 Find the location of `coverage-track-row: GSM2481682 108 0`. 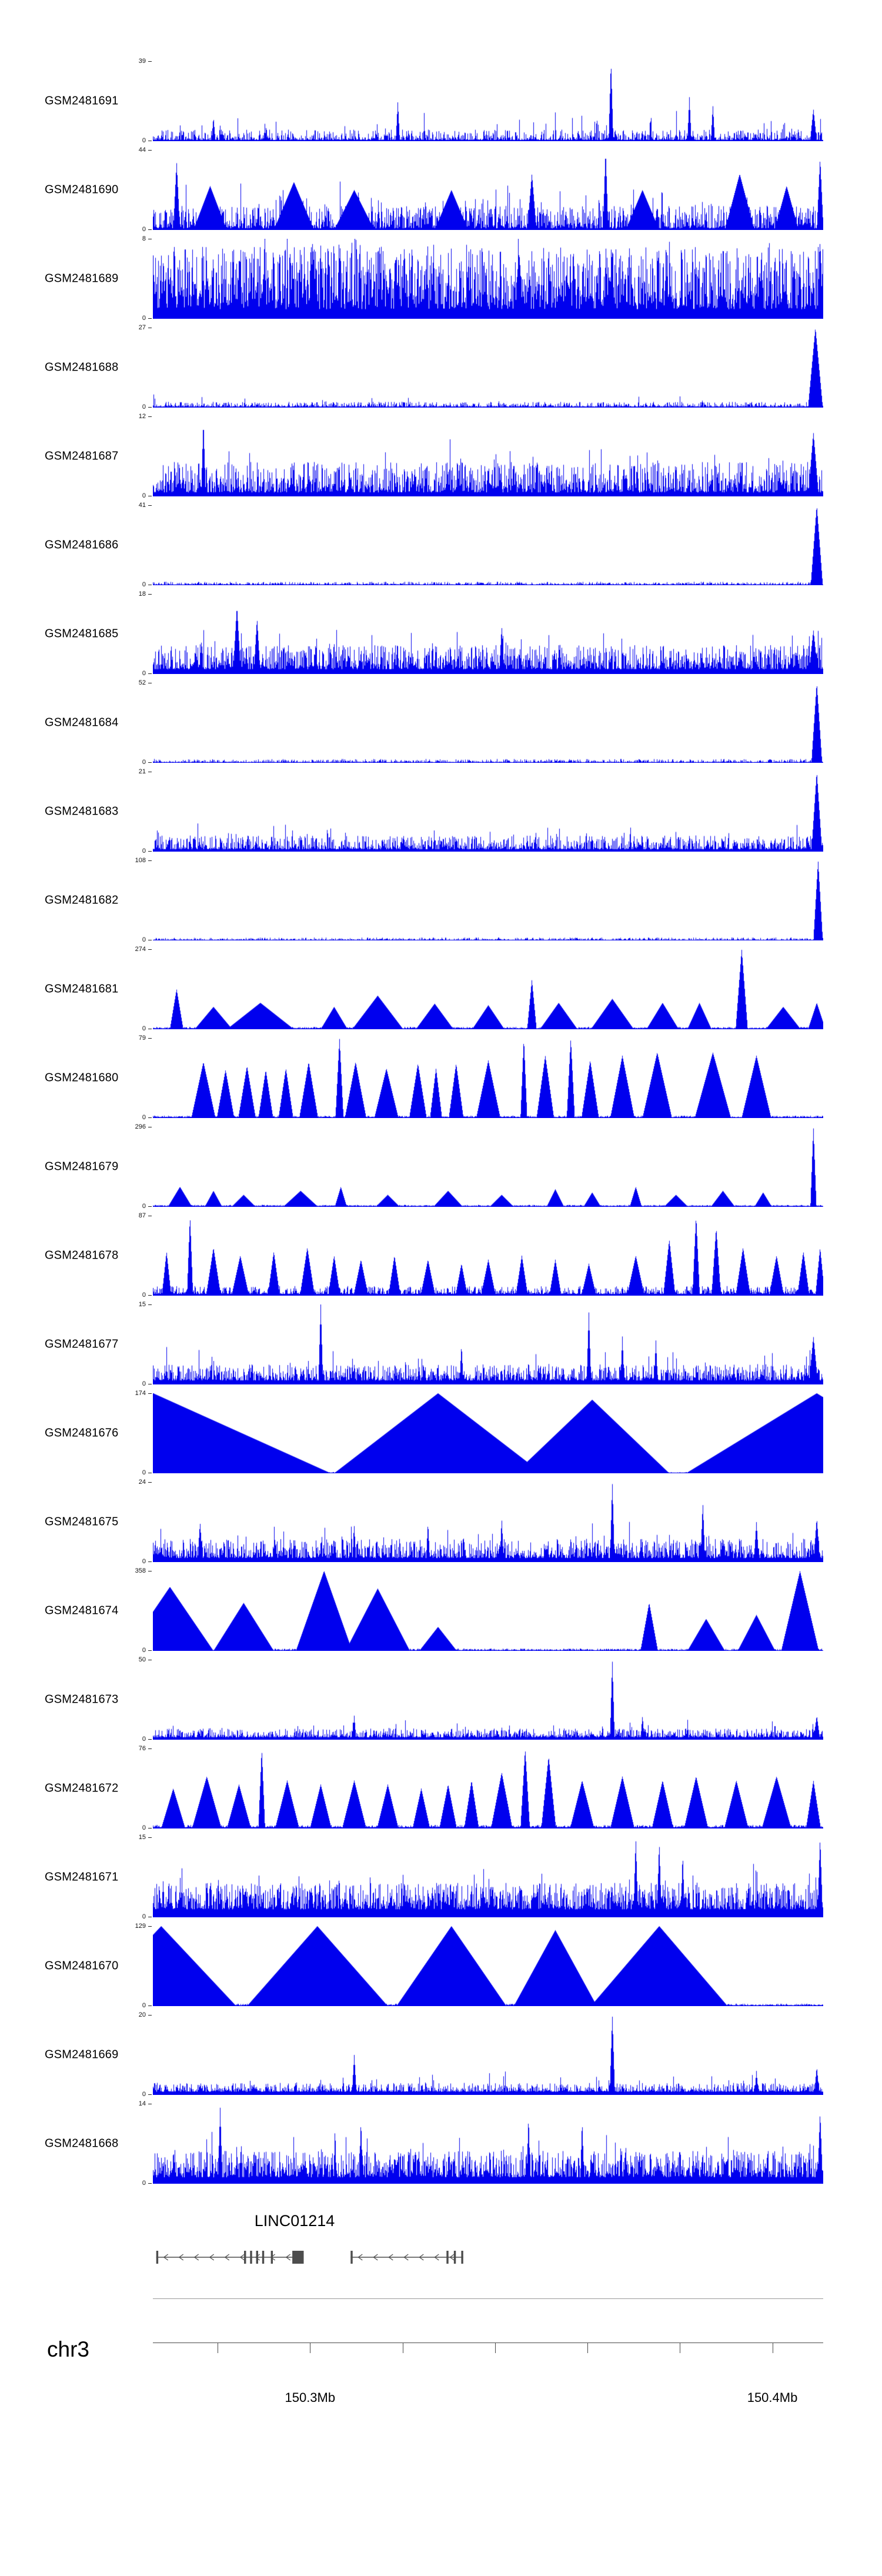

coverage-track-row: GSM2481682 108 0 is located at coordinates (441, 900).